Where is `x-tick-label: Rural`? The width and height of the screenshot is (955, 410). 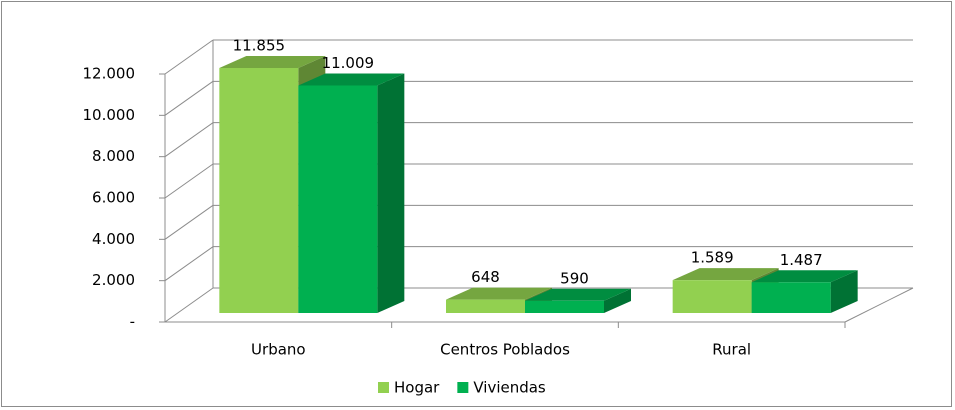
x-tick-label: Rural is located at coordinates (731, 350).